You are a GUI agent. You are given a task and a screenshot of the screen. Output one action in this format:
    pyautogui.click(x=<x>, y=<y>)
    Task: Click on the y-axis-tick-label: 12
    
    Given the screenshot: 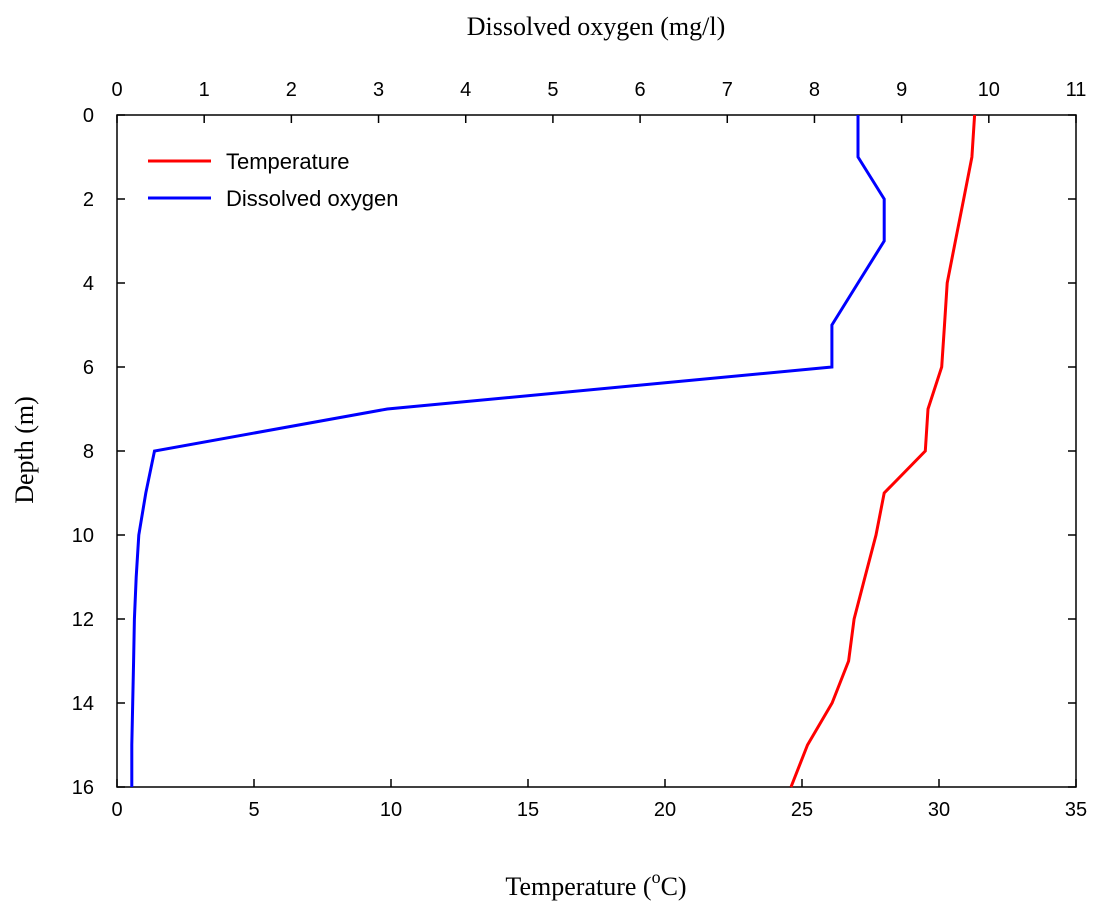 What is the action you would take?
    pyautogui.click(x=83, y=620)
    